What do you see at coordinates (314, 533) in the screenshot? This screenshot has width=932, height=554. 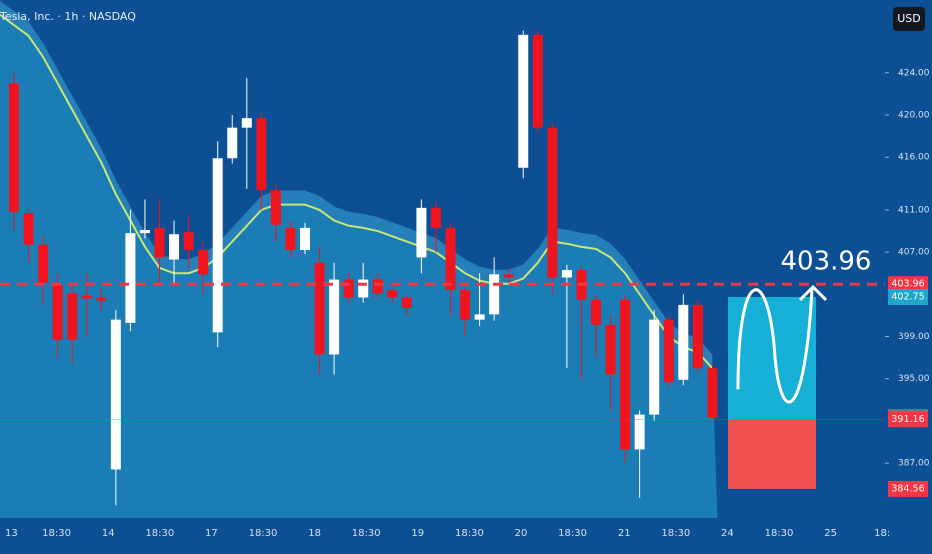 I see `x-tick-label: 18` at bounding box center [314, 533].